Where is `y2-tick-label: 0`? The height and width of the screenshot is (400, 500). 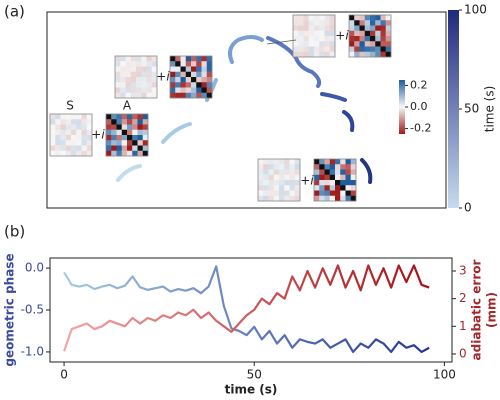
y2-tick-label: 0 is located at coordinates (463, 353).